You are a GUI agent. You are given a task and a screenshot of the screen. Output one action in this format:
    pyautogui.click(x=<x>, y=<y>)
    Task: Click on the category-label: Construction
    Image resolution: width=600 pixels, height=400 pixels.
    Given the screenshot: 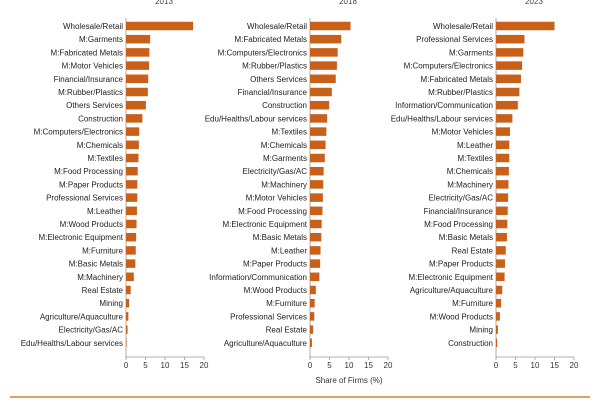 What is the action you would take?
    pyautogui.click(x=284, y=105)
    